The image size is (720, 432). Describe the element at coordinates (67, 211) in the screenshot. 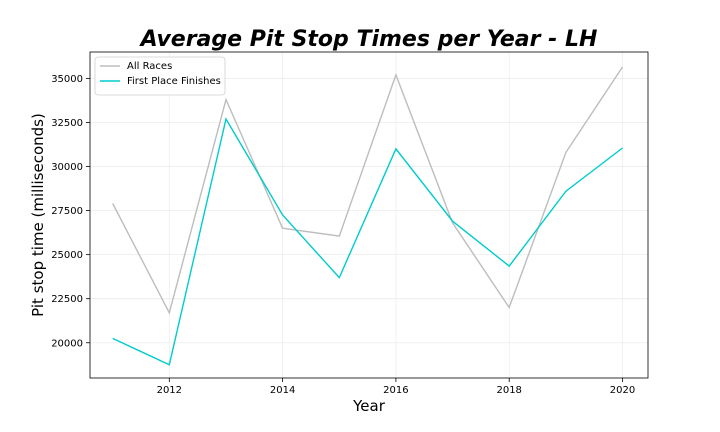

I see `y-tick-label: 27500` at that location.